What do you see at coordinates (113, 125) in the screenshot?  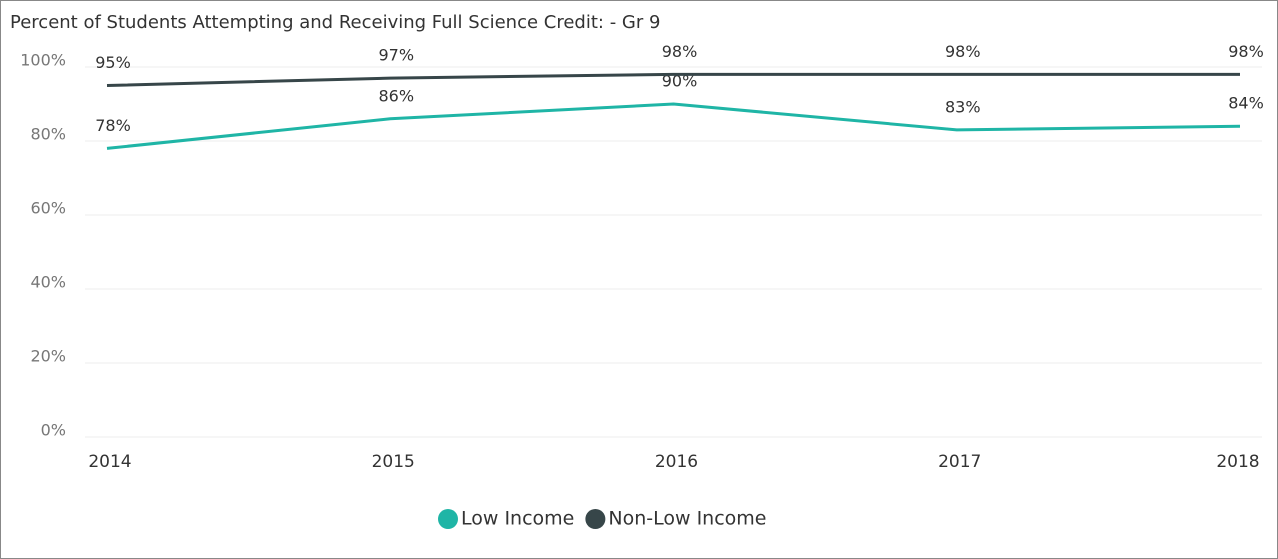 I see `data-label: 78%` at bounding box center [113, 125].